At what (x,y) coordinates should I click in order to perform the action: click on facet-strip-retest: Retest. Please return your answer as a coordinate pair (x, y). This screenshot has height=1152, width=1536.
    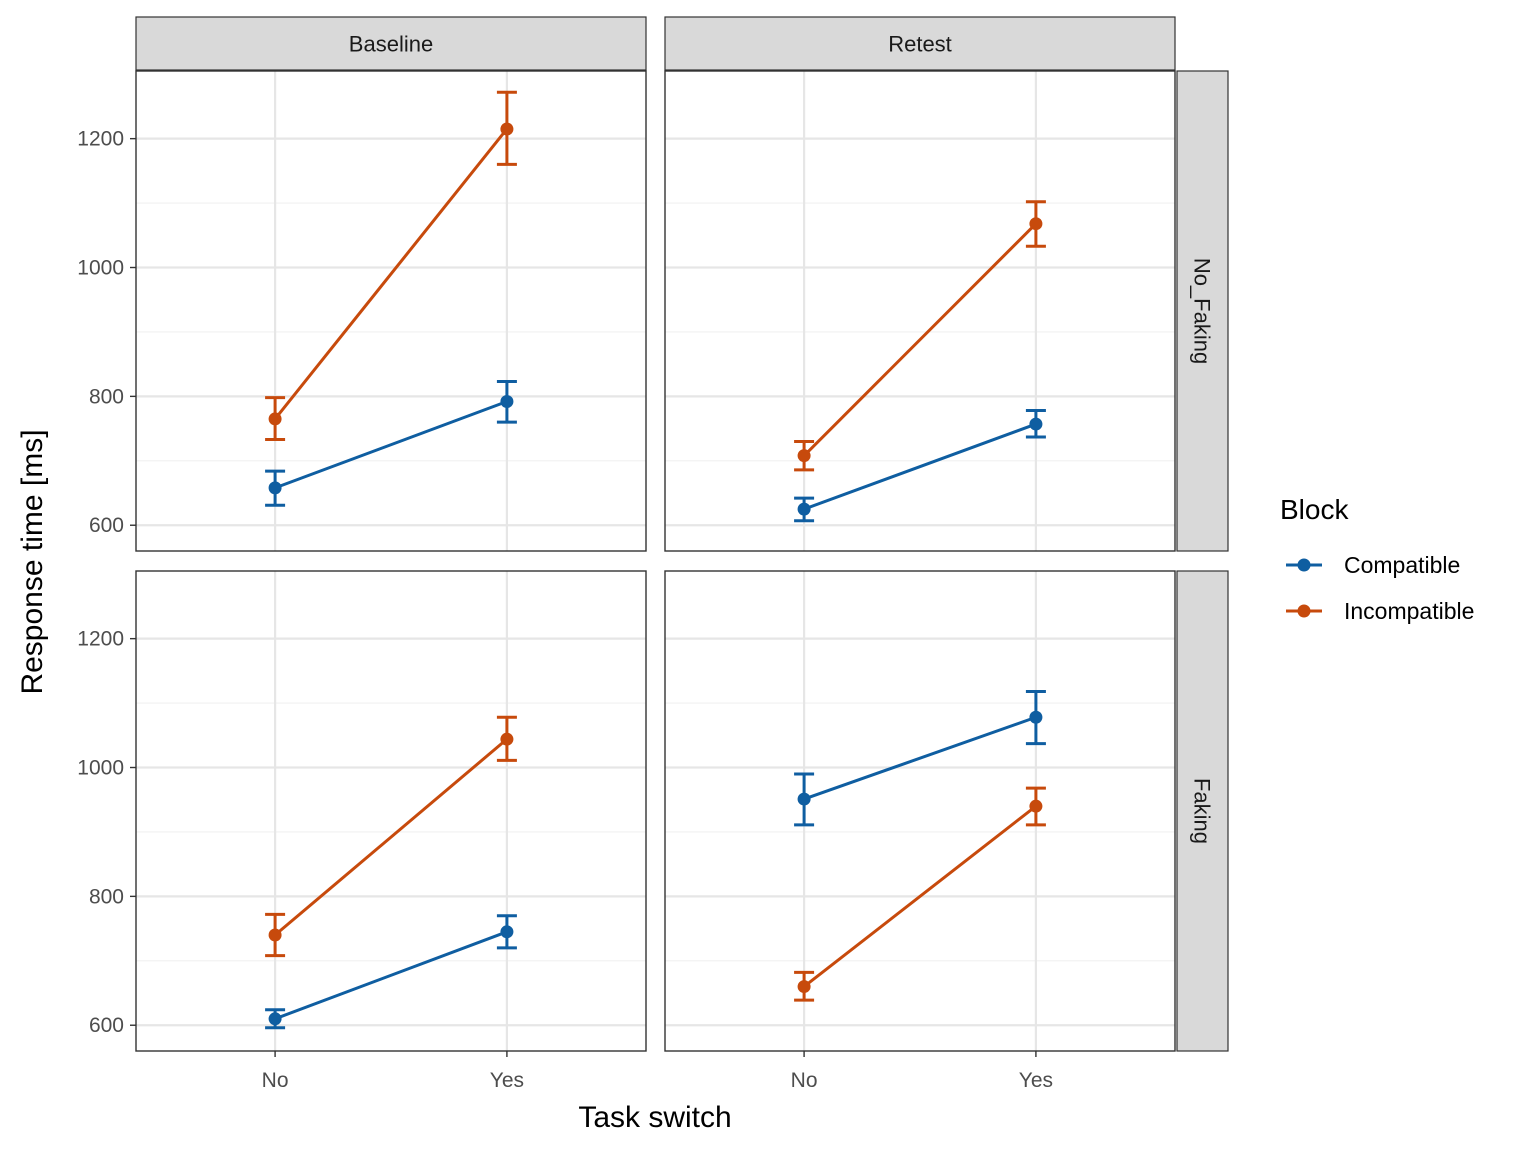
    Looking at the image, I should click on (920, 43).